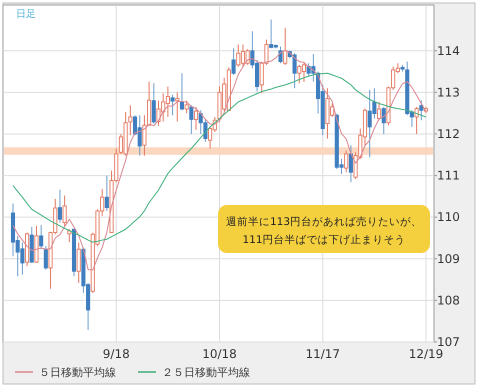 The image size is (478, 387). I want to click on y-tick-label: 114, so click(448, 51).